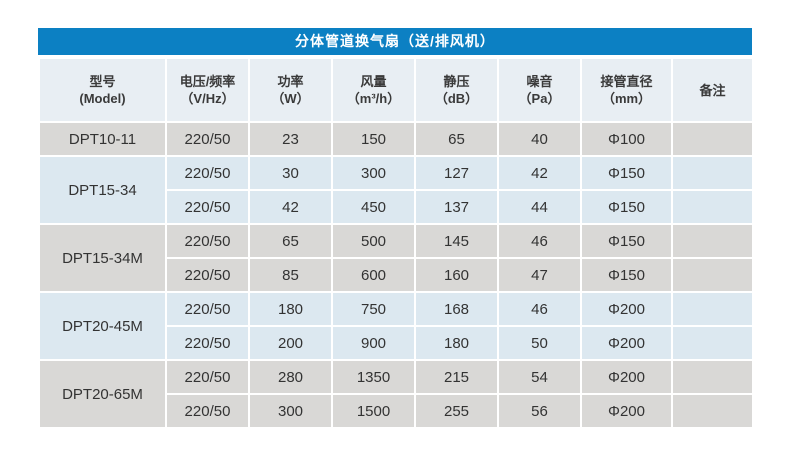 This screenshot has height=463, width=790. What do you see at coordinates (456, 377) in the screenshot?
I see `data-cell: 215` at bounding box center [456, 377].